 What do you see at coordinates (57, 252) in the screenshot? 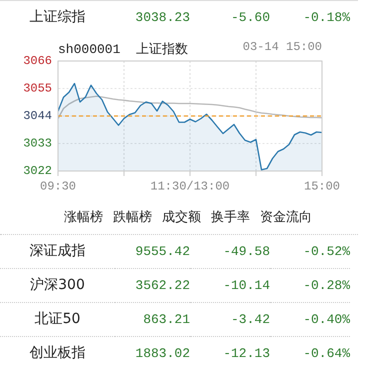
I see `text: 深证成指` at bounding box center [57, 252].